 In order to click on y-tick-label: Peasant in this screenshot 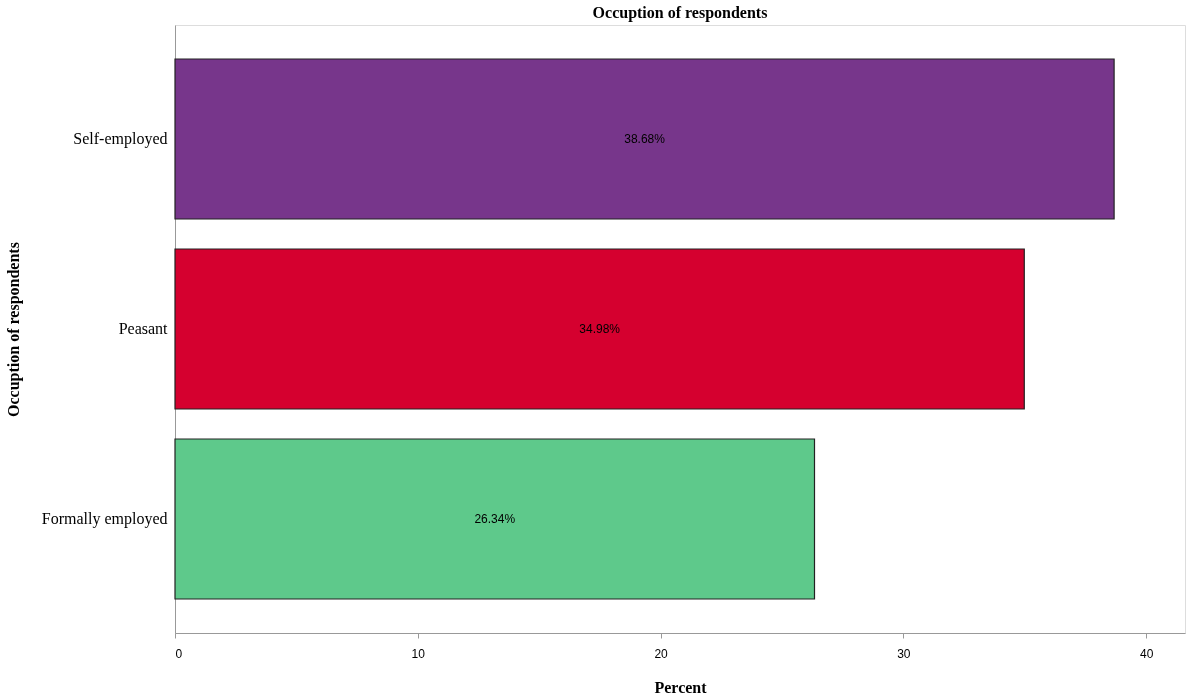, I will do `click(143, 328)`.